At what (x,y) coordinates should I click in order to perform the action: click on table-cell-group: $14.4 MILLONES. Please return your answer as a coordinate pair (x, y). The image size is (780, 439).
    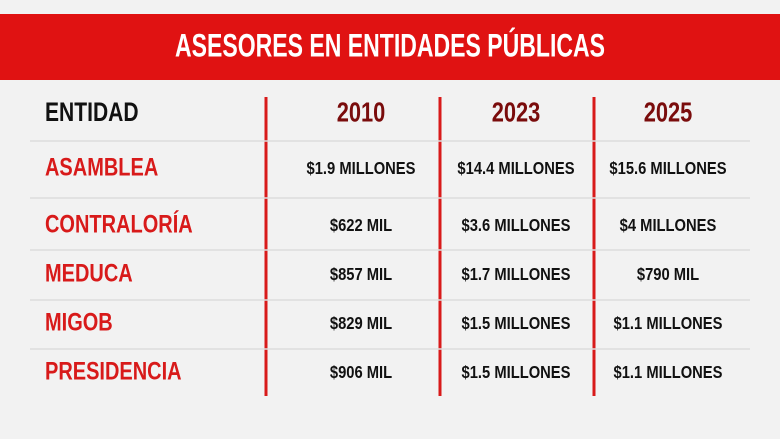
    Looking at the image, I should click on (515, 168).